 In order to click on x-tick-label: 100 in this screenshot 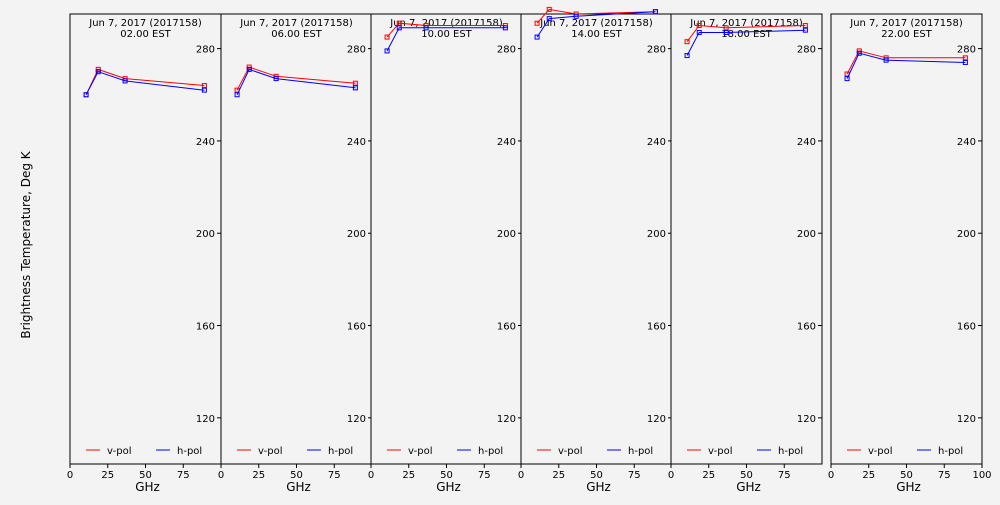, I will do `click(981, 475)`.